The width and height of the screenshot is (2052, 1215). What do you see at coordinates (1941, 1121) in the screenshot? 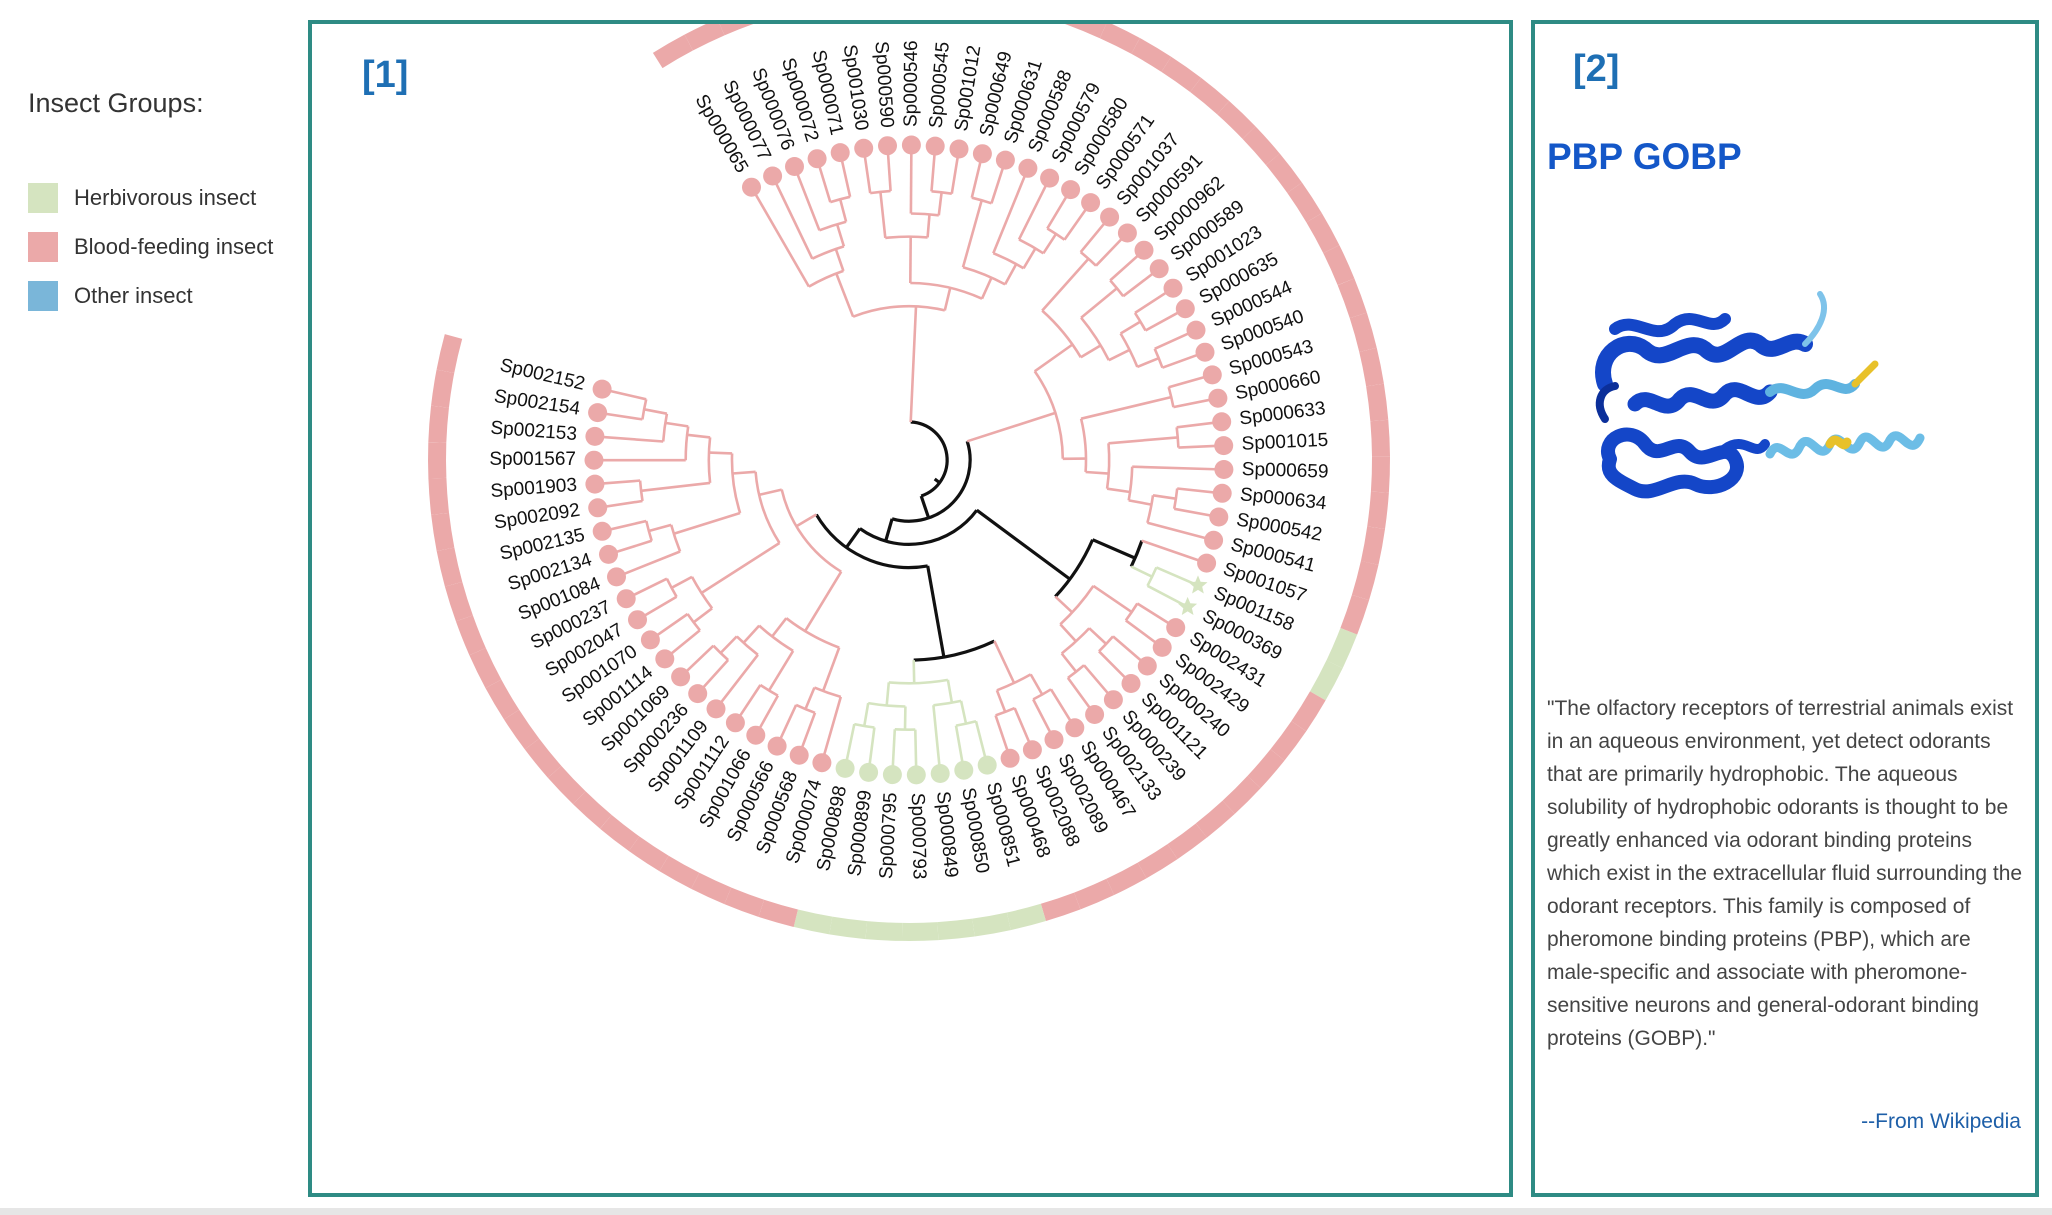
I see `source-link: --From Wikipedia` at bounding box center [1941, 1121].